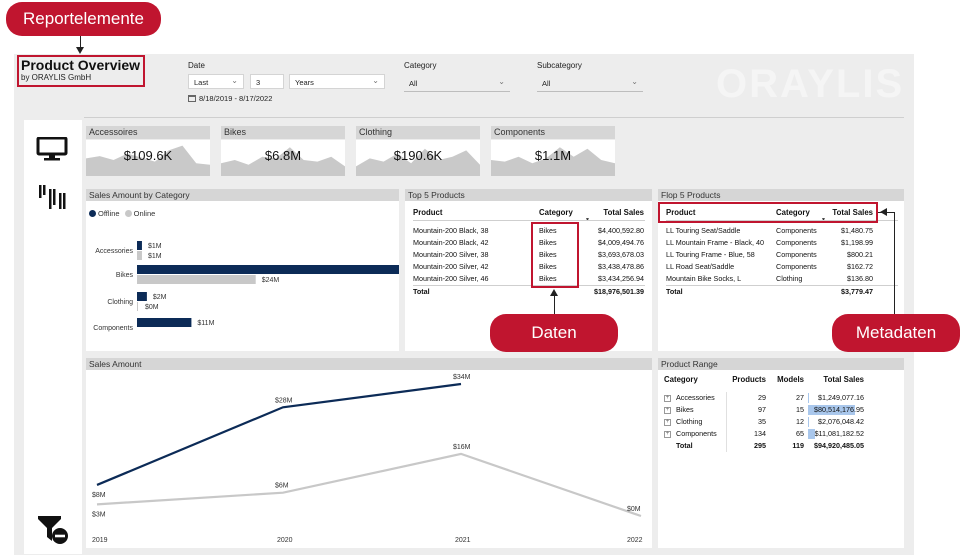 Image resolution: width=960 pixels, height=558 pixels. I want to click on legend-online: Online, so click(140, 213).